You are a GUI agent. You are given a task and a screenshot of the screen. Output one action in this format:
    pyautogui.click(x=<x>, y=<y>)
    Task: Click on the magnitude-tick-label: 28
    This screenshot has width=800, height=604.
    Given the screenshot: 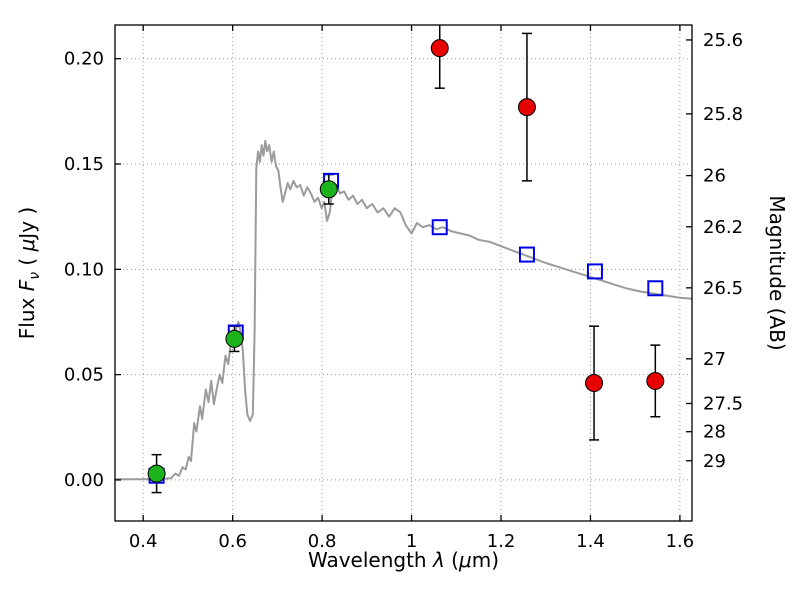 What is the action you would take?
    pyautogui.click(x=714, y=432)
    